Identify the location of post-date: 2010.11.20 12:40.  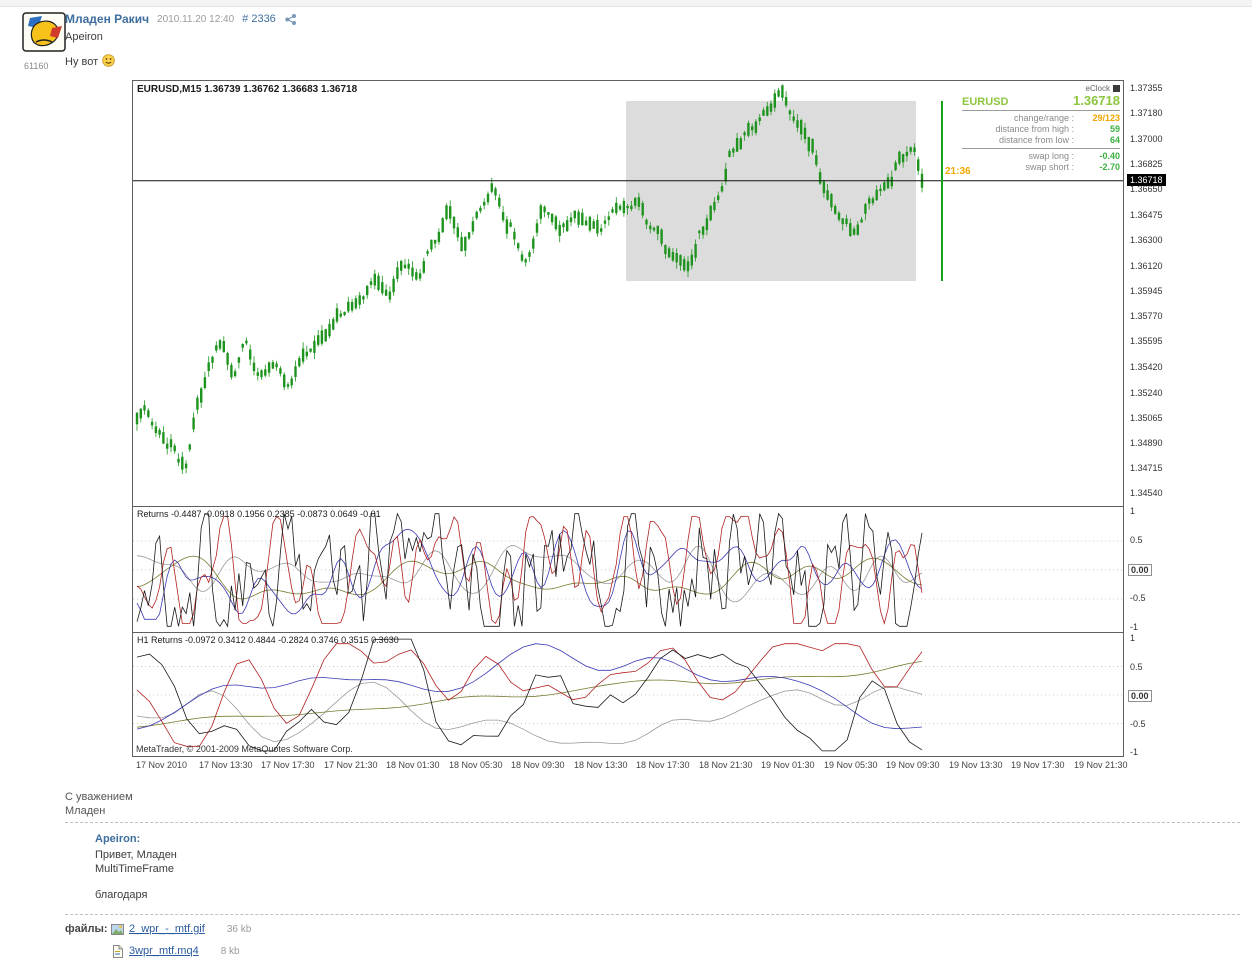
(196, 19).